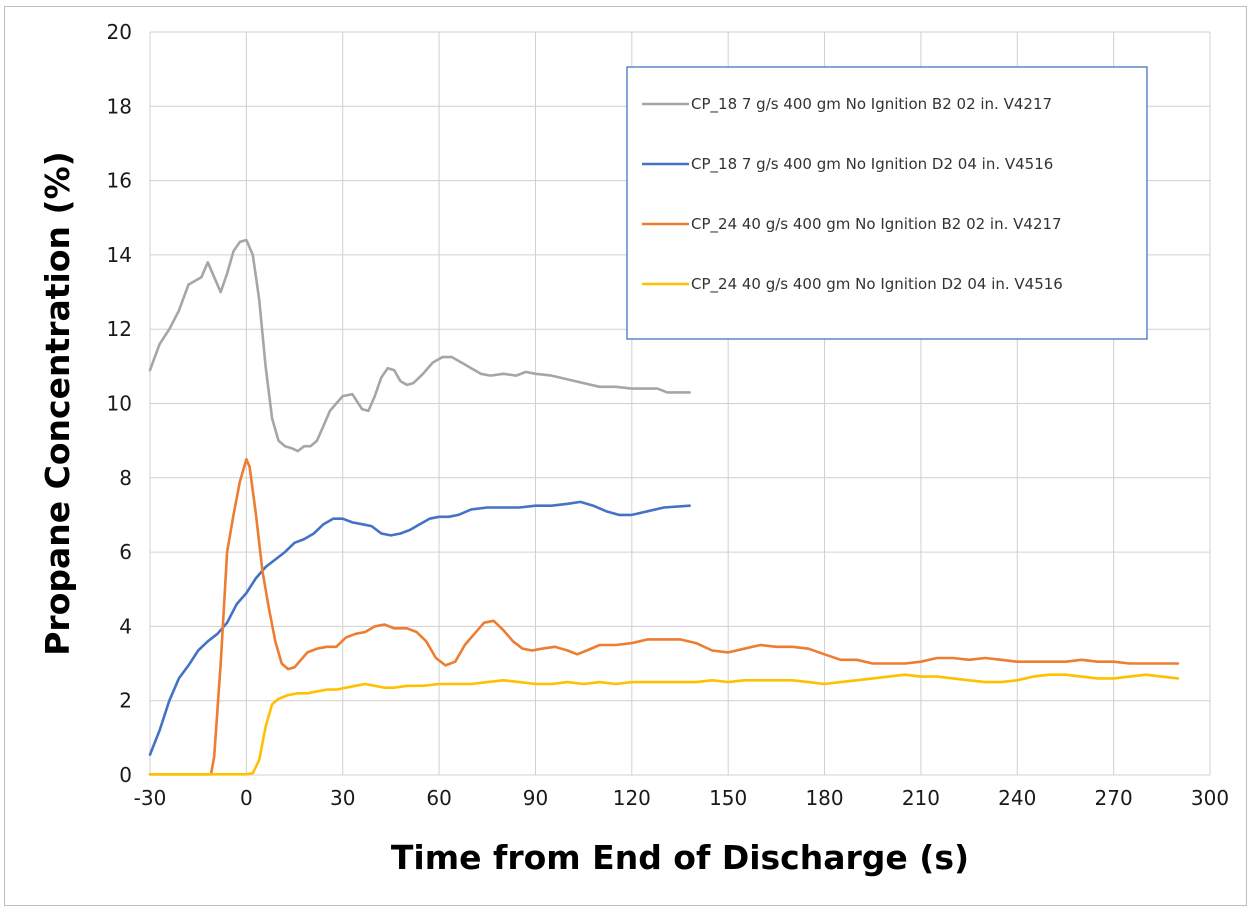 The width and height of the screenshot is (1252, 911). Describe the element at coordinates (57, 403) in the screenshot. I see `y-axis-title: Propane Concentration (%)` at that location.